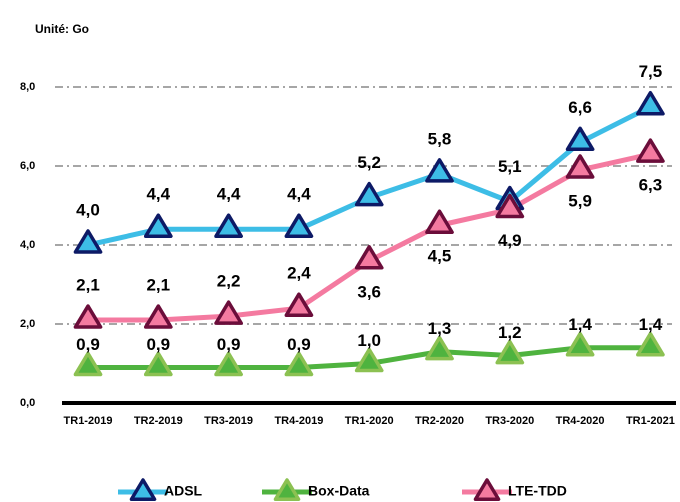 The width and height of the screenshot is (680, 502). I want to click on data-label: 5,8, so click(440, 138).